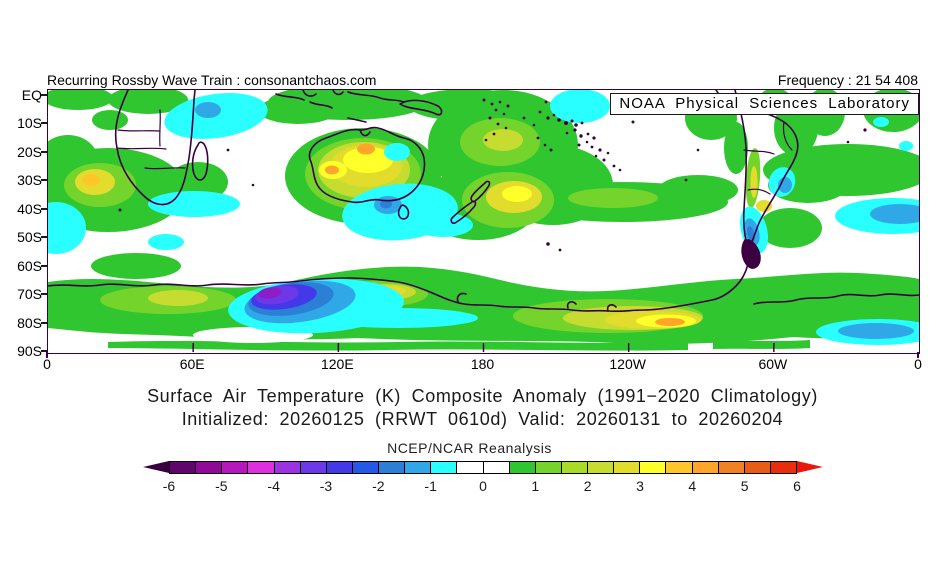 This screenshot has width=930, height=580. What do you see at coordinates (918, 355) in the screenshot?
I see `lon-corner-tick-right` at bounding box center [918, 355].